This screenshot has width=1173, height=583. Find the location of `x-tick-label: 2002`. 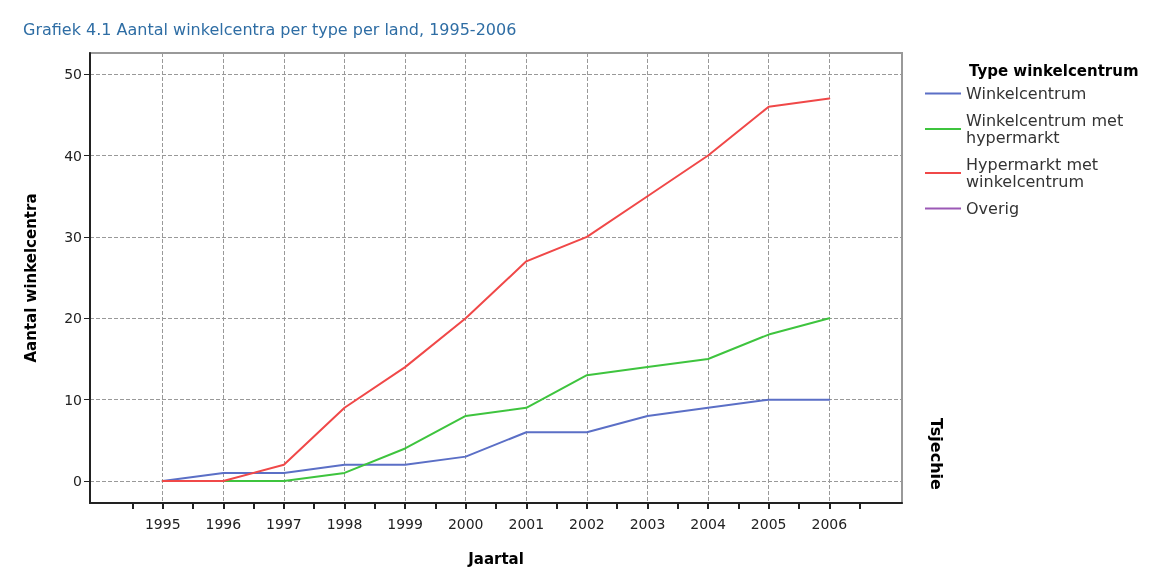

x-tick-label: 2002 is located at coordinates (587, 524).